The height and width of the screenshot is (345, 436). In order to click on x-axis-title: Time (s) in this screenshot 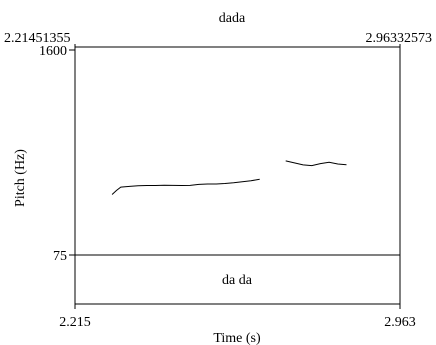, I will do `click(237, 338)`.